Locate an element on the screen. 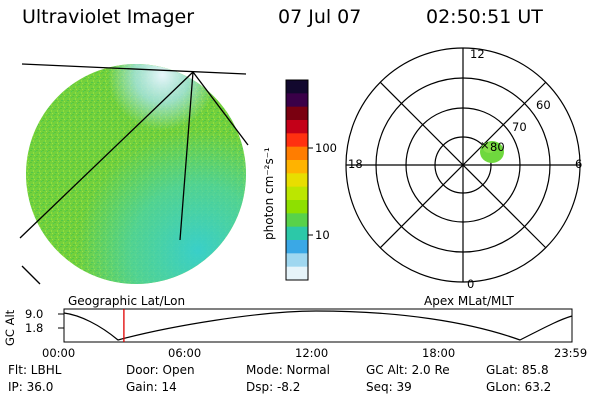 The width and height of the screenshot is (600, 400). timeline-y-top: 9.0 is located at coordinates (34, 314).